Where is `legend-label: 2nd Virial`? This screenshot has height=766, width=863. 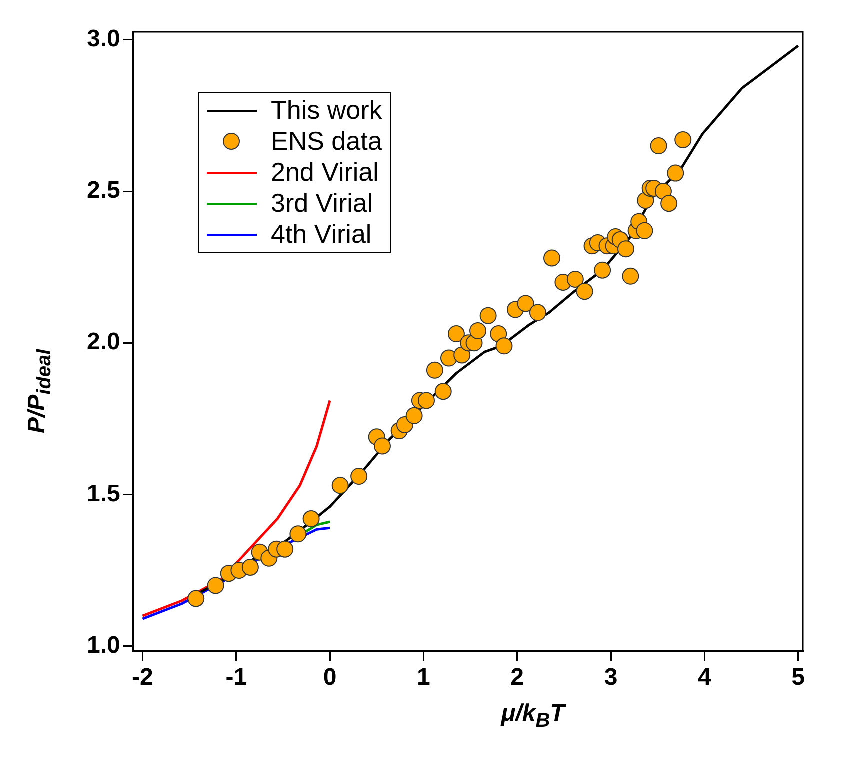
legend-label: 2nd Virial is located at coordinates (325, 172).